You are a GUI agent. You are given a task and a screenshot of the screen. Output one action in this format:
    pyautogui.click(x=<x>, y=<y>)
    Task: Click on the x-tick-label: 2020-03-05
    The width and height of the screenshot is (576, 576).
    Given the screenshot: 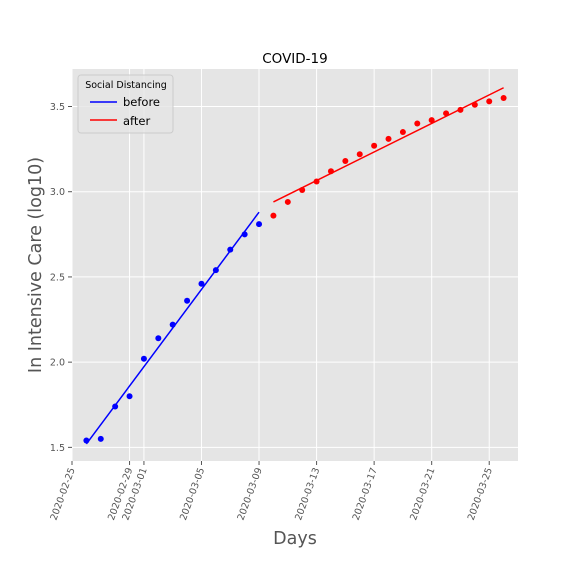 What is the action you would take?
    pyautogui.click(x=192, y=494)
    